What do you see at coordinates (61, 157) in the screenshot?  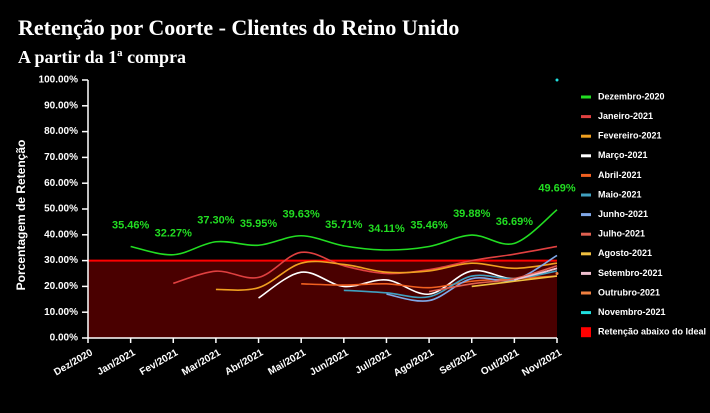 I see `y-tick-label: 70.00%` at bounding box center [61, 157].